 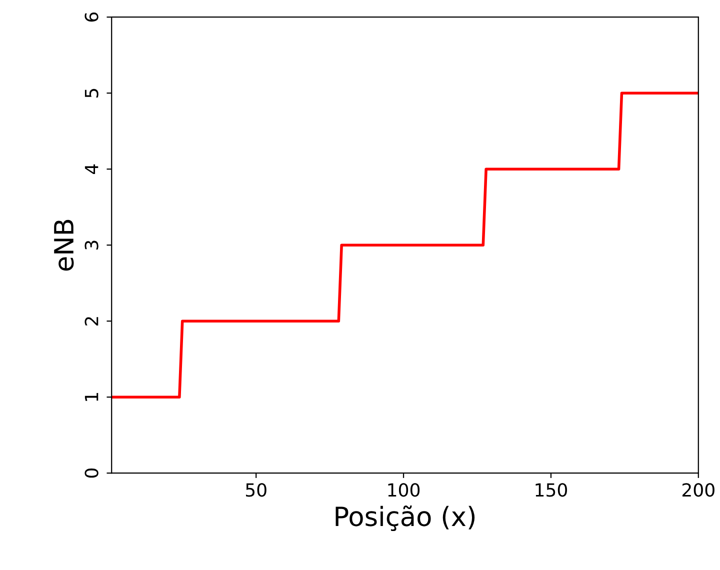 I want to click on x-tick-label: 200, so click(x=698, y=490).